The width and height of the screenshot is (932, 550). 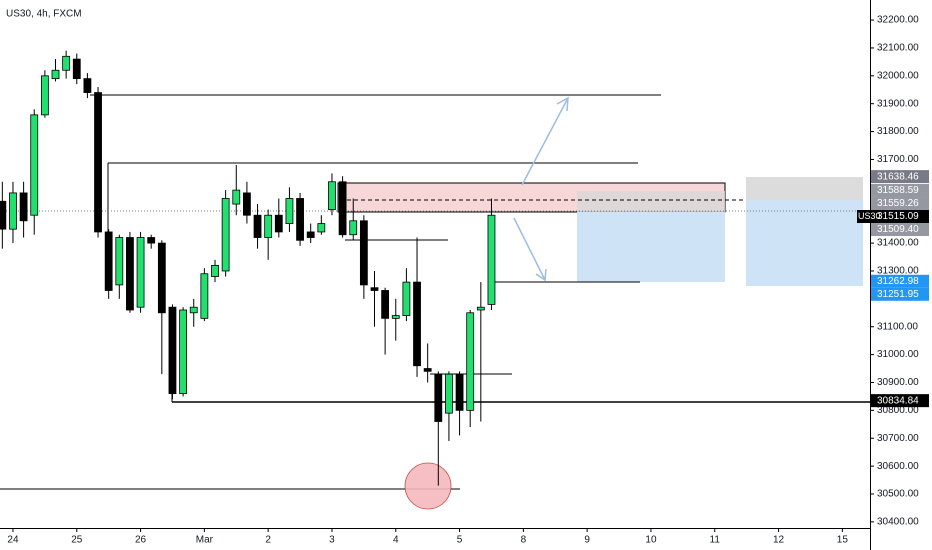 I want to click on x-tick-label: 2, so click(x=268, y=540).